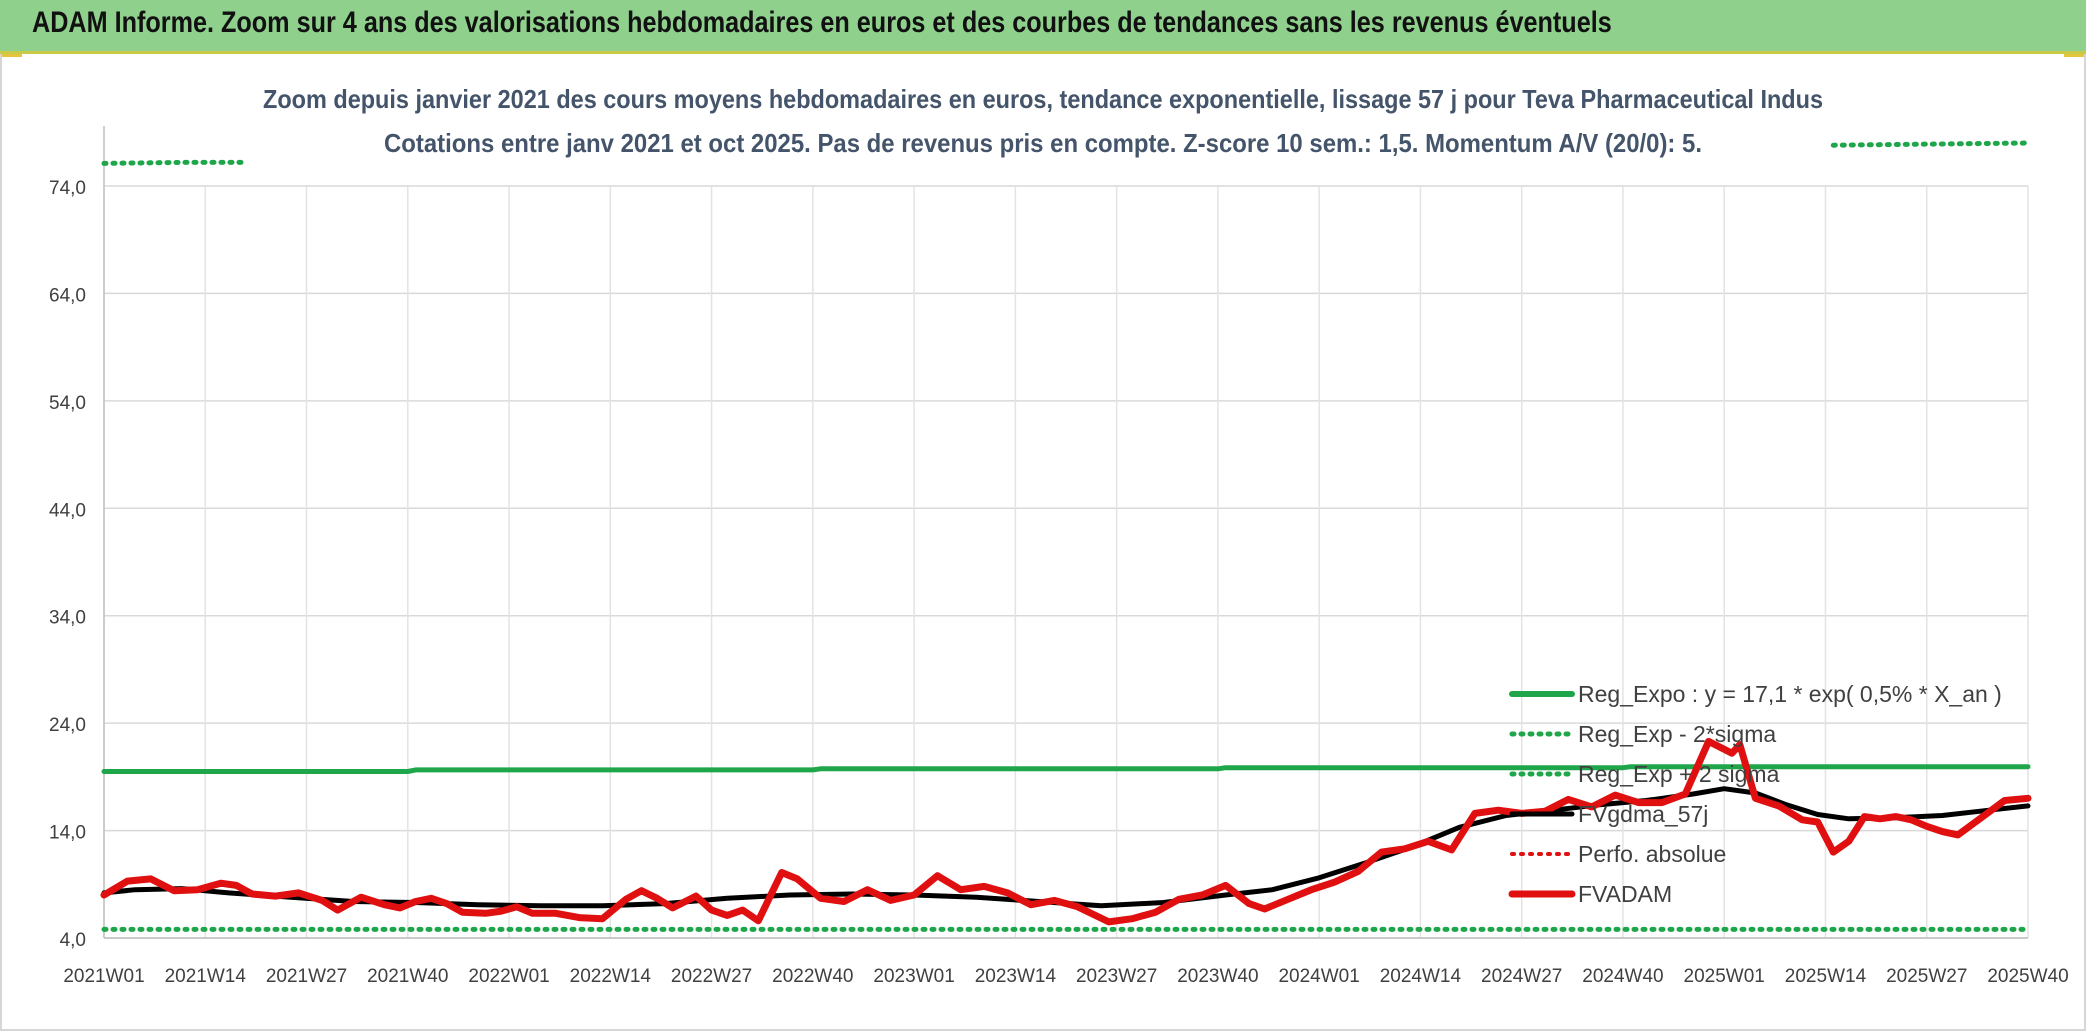  Describe the element at coordinates (1926, 976) in the screenshot. I see `x-tick-label: 2025W27` at that location.